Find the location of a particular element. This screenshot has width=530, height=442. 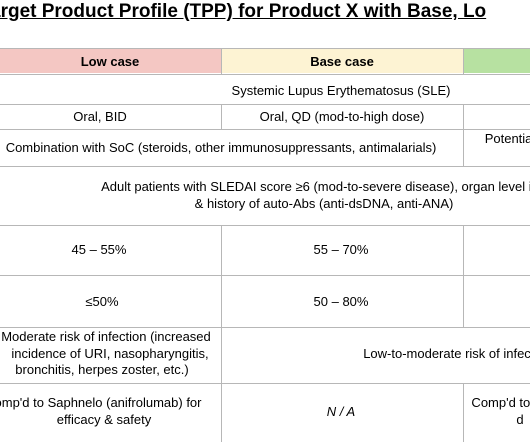

cell-text: ≤50% is located at coordinates (102, 301).